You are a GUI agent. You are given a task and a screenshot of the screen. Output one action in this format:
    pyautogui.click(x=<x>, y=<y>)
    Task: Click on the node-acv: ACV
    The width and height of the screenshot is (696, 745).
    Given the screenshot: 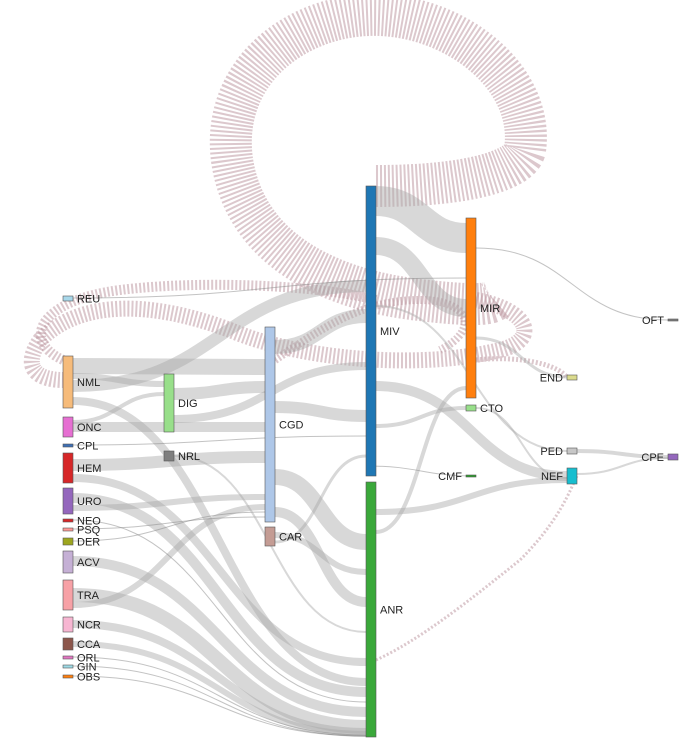 What is the action you would take?
    pyautogui.click(x=81, y=562)
    